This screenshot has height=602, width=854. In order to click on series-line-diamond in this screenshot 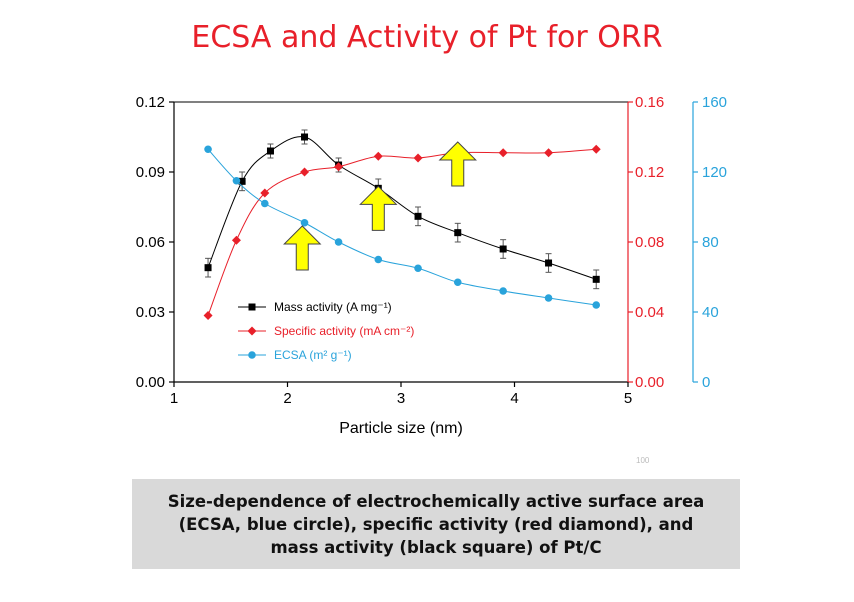, I will do `click(402, 232)`.